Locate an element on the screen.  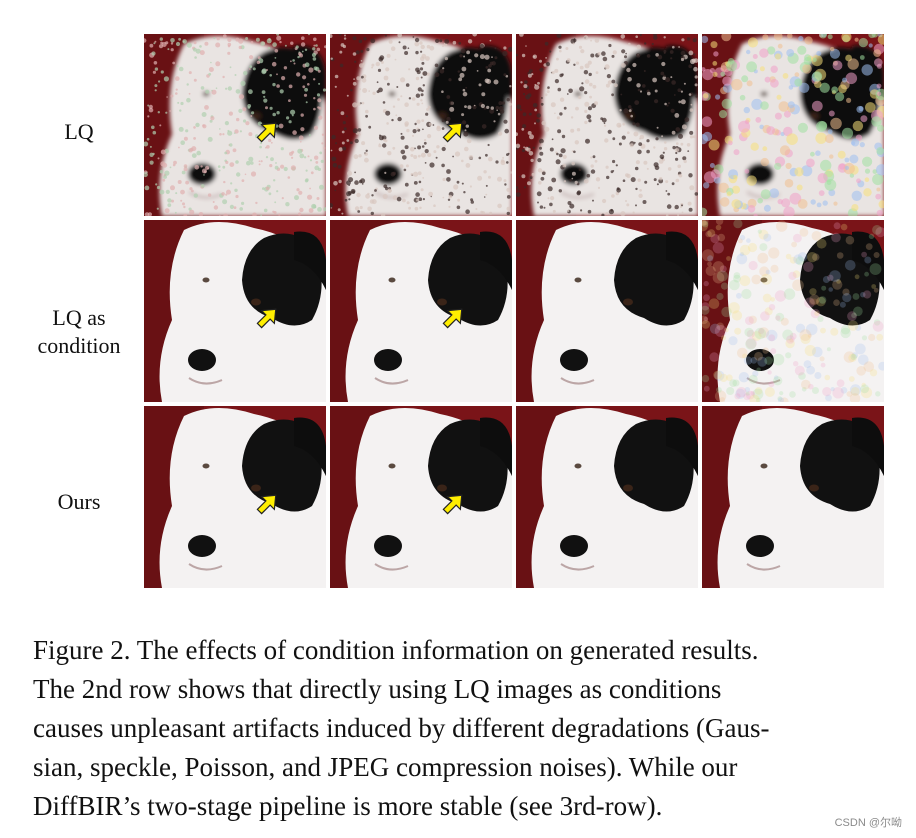
row-label-lq: LQ is located at coordinates (79, 131).